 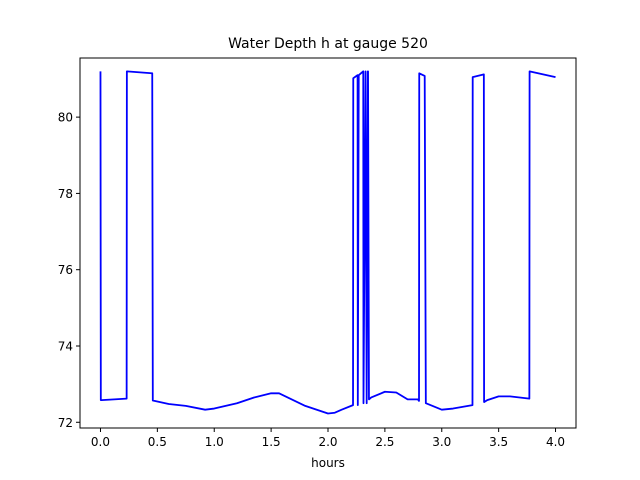 What do you see at coordinates (65, 194) in the screenshot?
I see `y-tick-label: 78` at bounding box center [65, 194].